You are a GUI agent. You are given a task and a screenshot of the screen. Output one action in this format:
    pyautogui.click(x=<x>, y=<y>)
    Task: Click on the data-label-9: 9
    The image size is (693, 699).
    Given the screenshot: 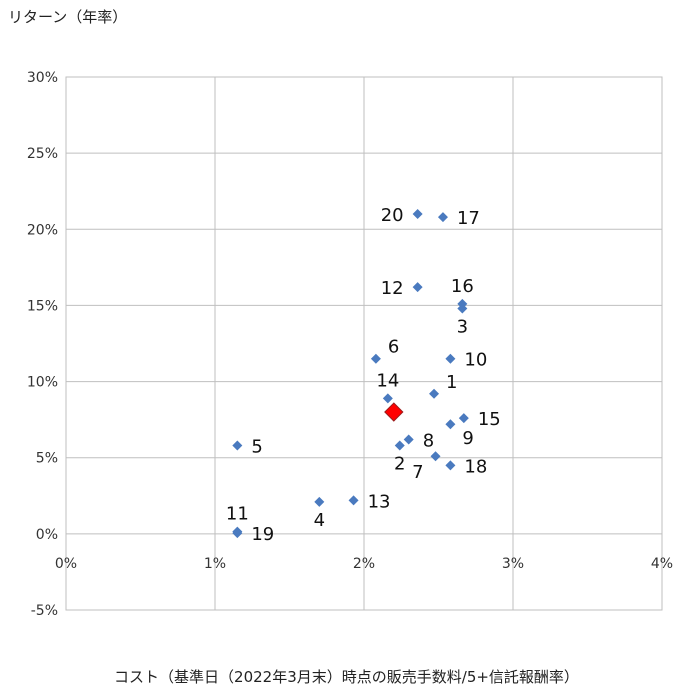 What is the action you would take?
    pyautogui.click(x=467, y=438)
    